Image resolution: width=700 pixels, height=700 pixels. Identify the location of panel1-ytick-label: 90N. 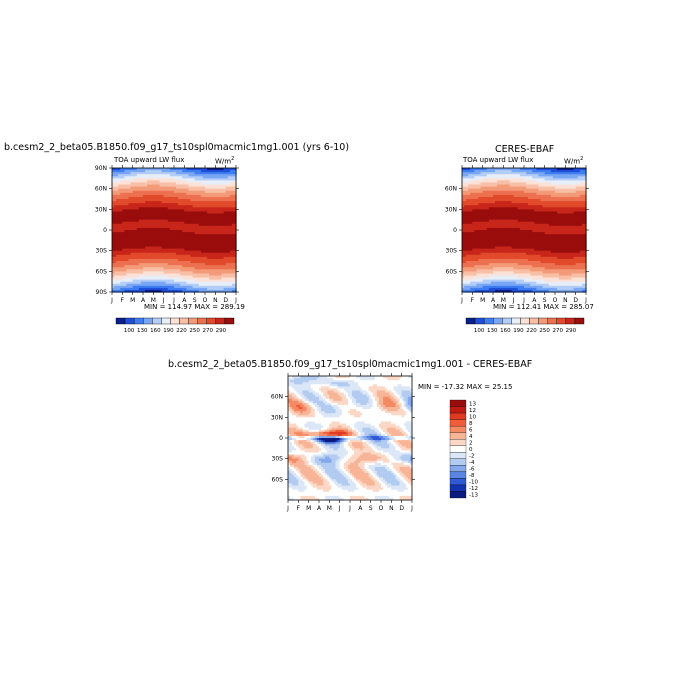
(101, 168).